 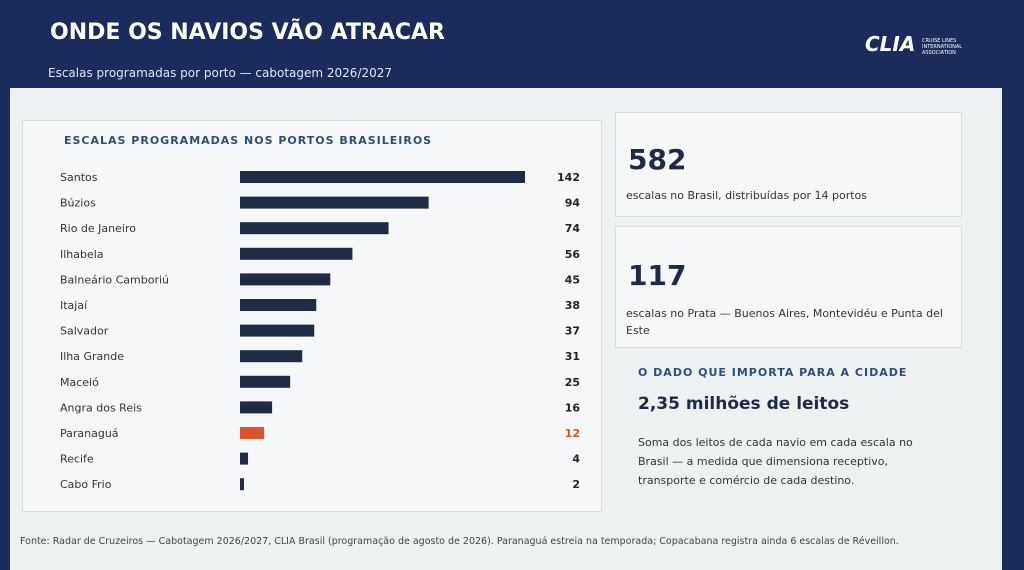 I want to click on value-label: 94, so click(x=573, y=203).